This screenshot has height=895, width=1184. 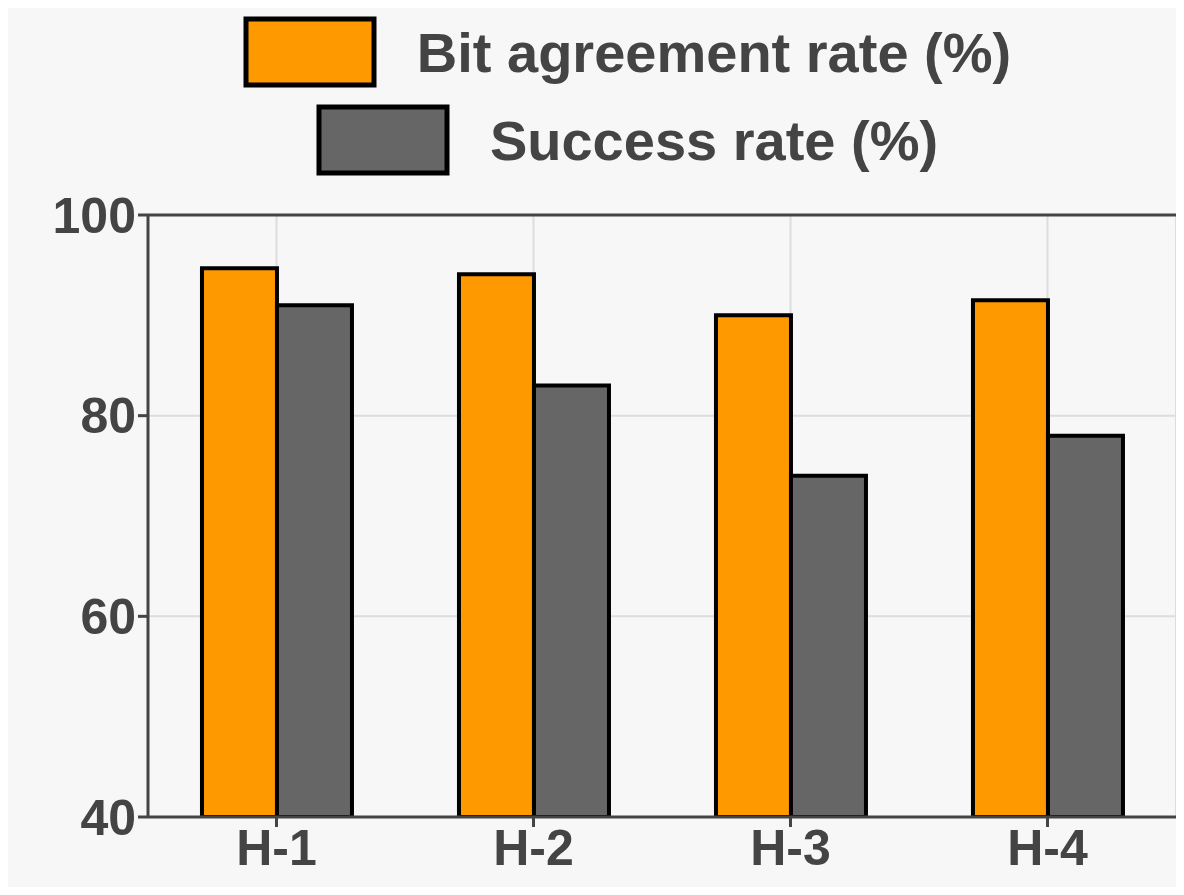 I want to click on legend-label: Success rate (%), so click(x=714, y=140).